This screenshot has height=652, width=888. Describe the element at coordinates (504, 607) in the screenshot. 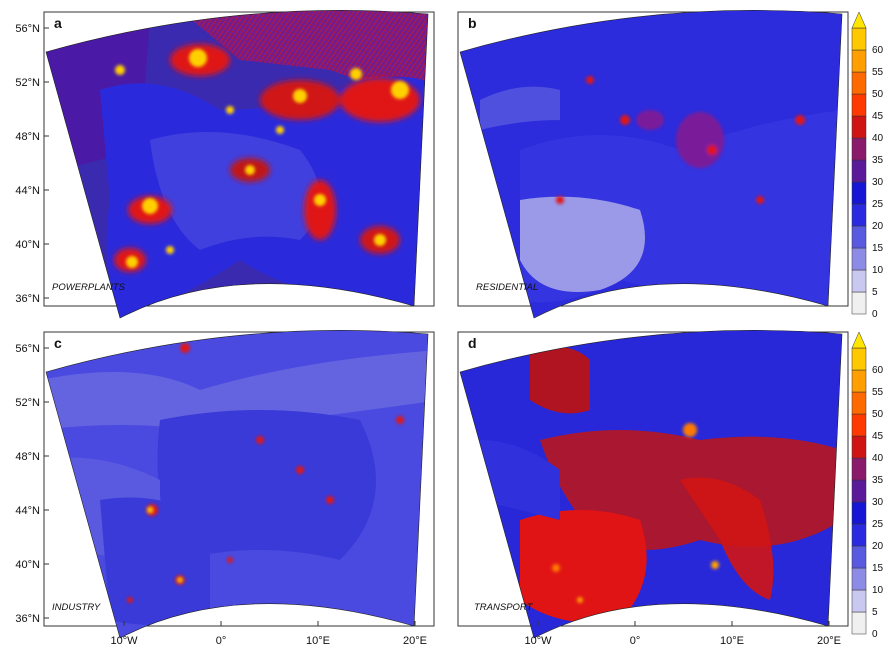

I see `panel-d-sector-label: TRANSPORT` at that location.